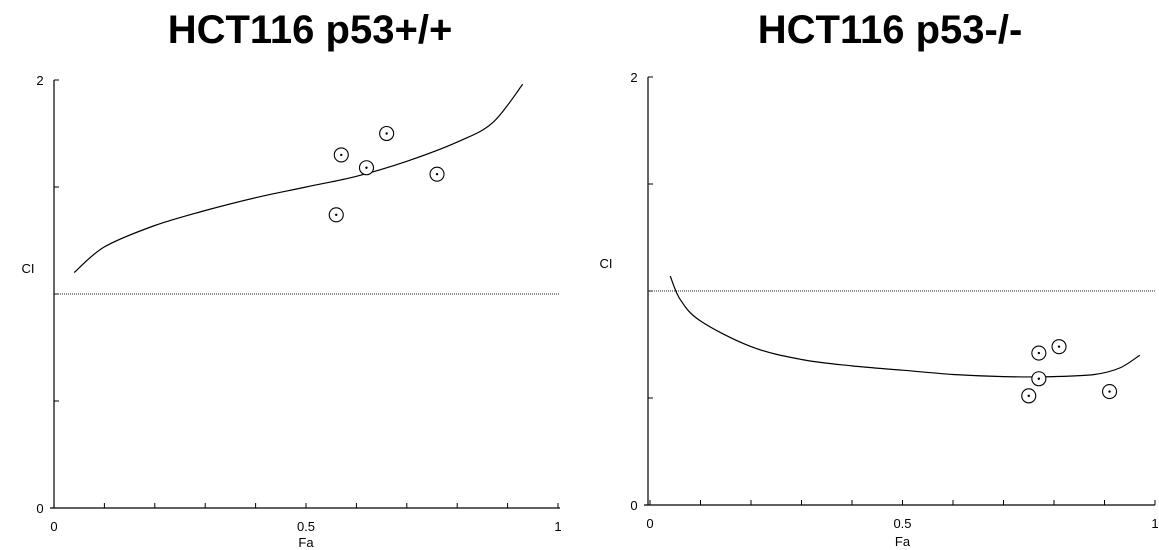  Describe the element at coordinates (306, 526) in the screenshot. I see `x-tick-label-p53-wildtype: 0.5` at that location.